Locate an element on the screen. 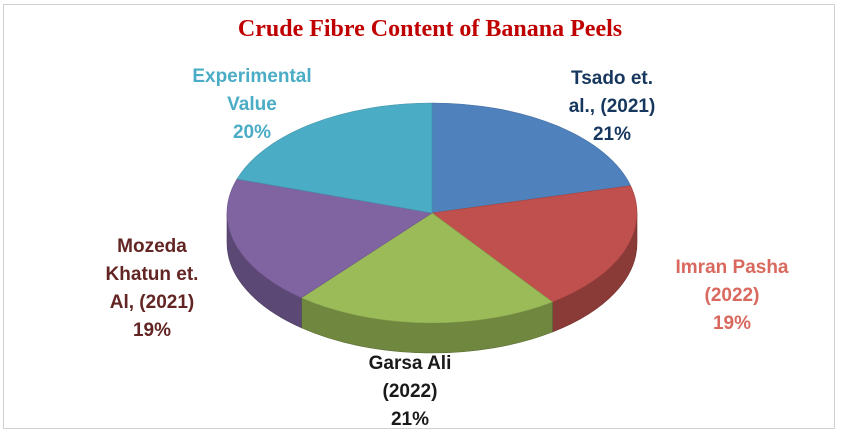 The height and width of the screenshot is (434, 841). data-label: Garsa Ali (2022) 21% is located at coordinates (410, 392).